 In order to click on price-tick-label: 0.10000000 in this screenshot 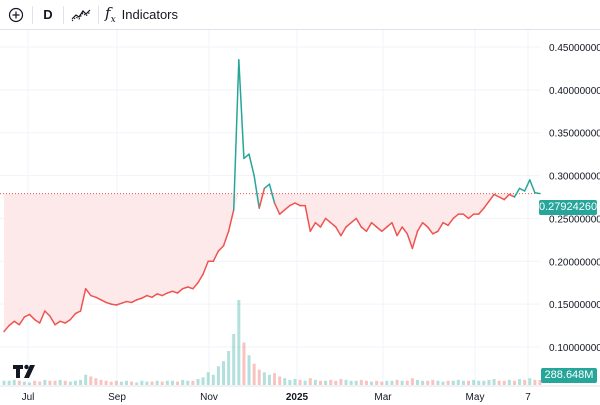, I will do `click(574, 348)`.